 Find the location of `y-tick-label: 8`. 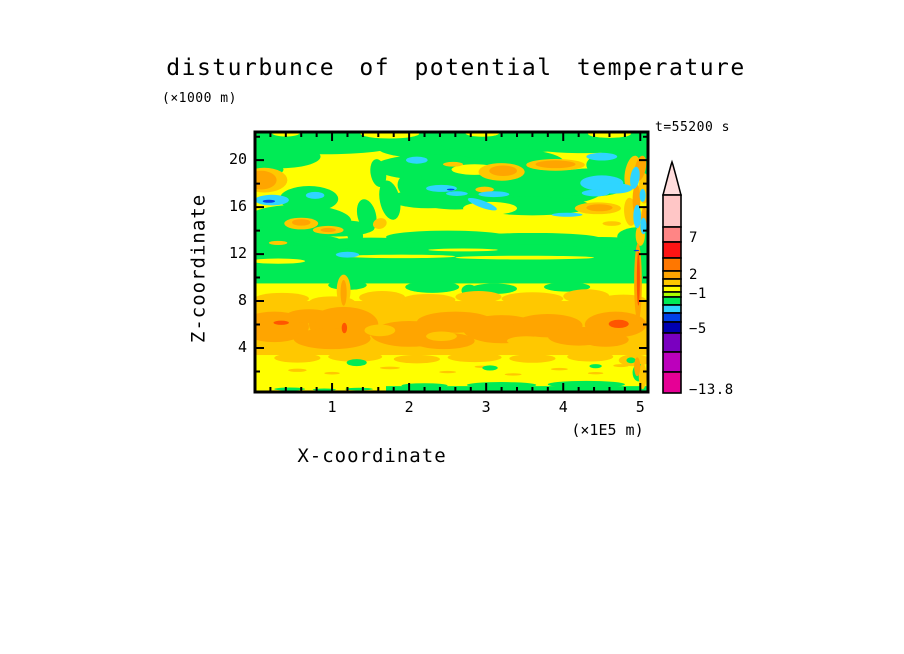

y-tick-label: 8 is located at coordinates (242, 300).